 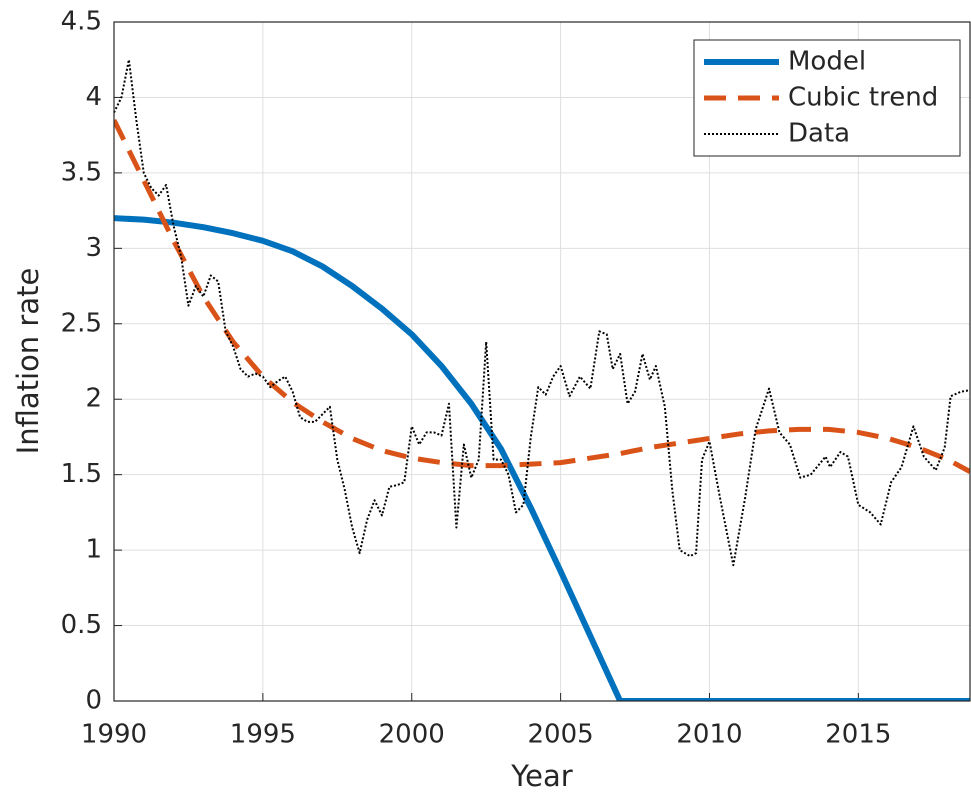 I want to click on x-tick-label: 2015, so click(x=858, y=735).